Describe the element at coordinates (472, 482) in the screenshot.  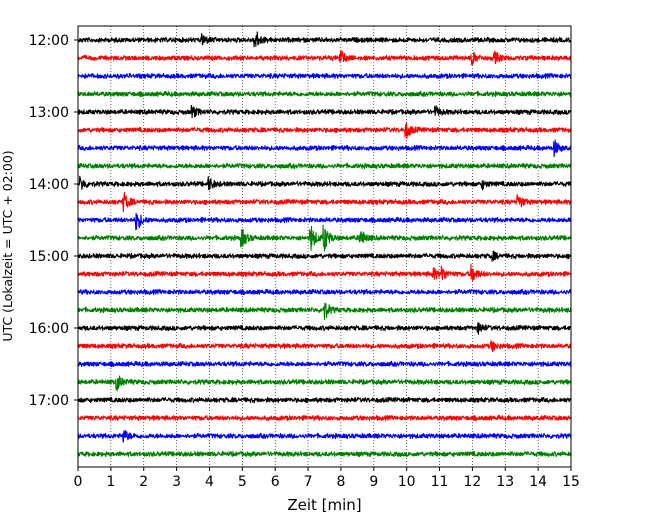
I see `x-tick-label: 12` at that location.